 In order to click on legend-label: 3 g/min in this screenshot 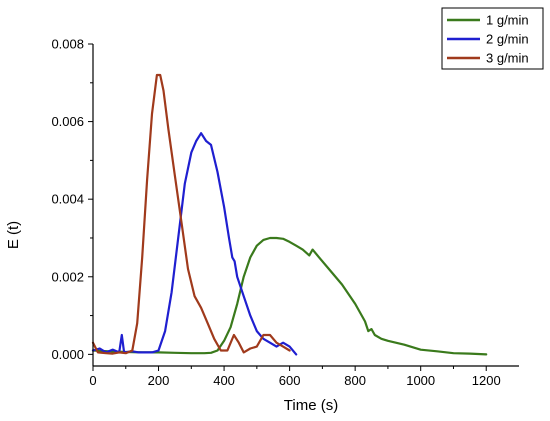, I will do `click(507, 58)`.